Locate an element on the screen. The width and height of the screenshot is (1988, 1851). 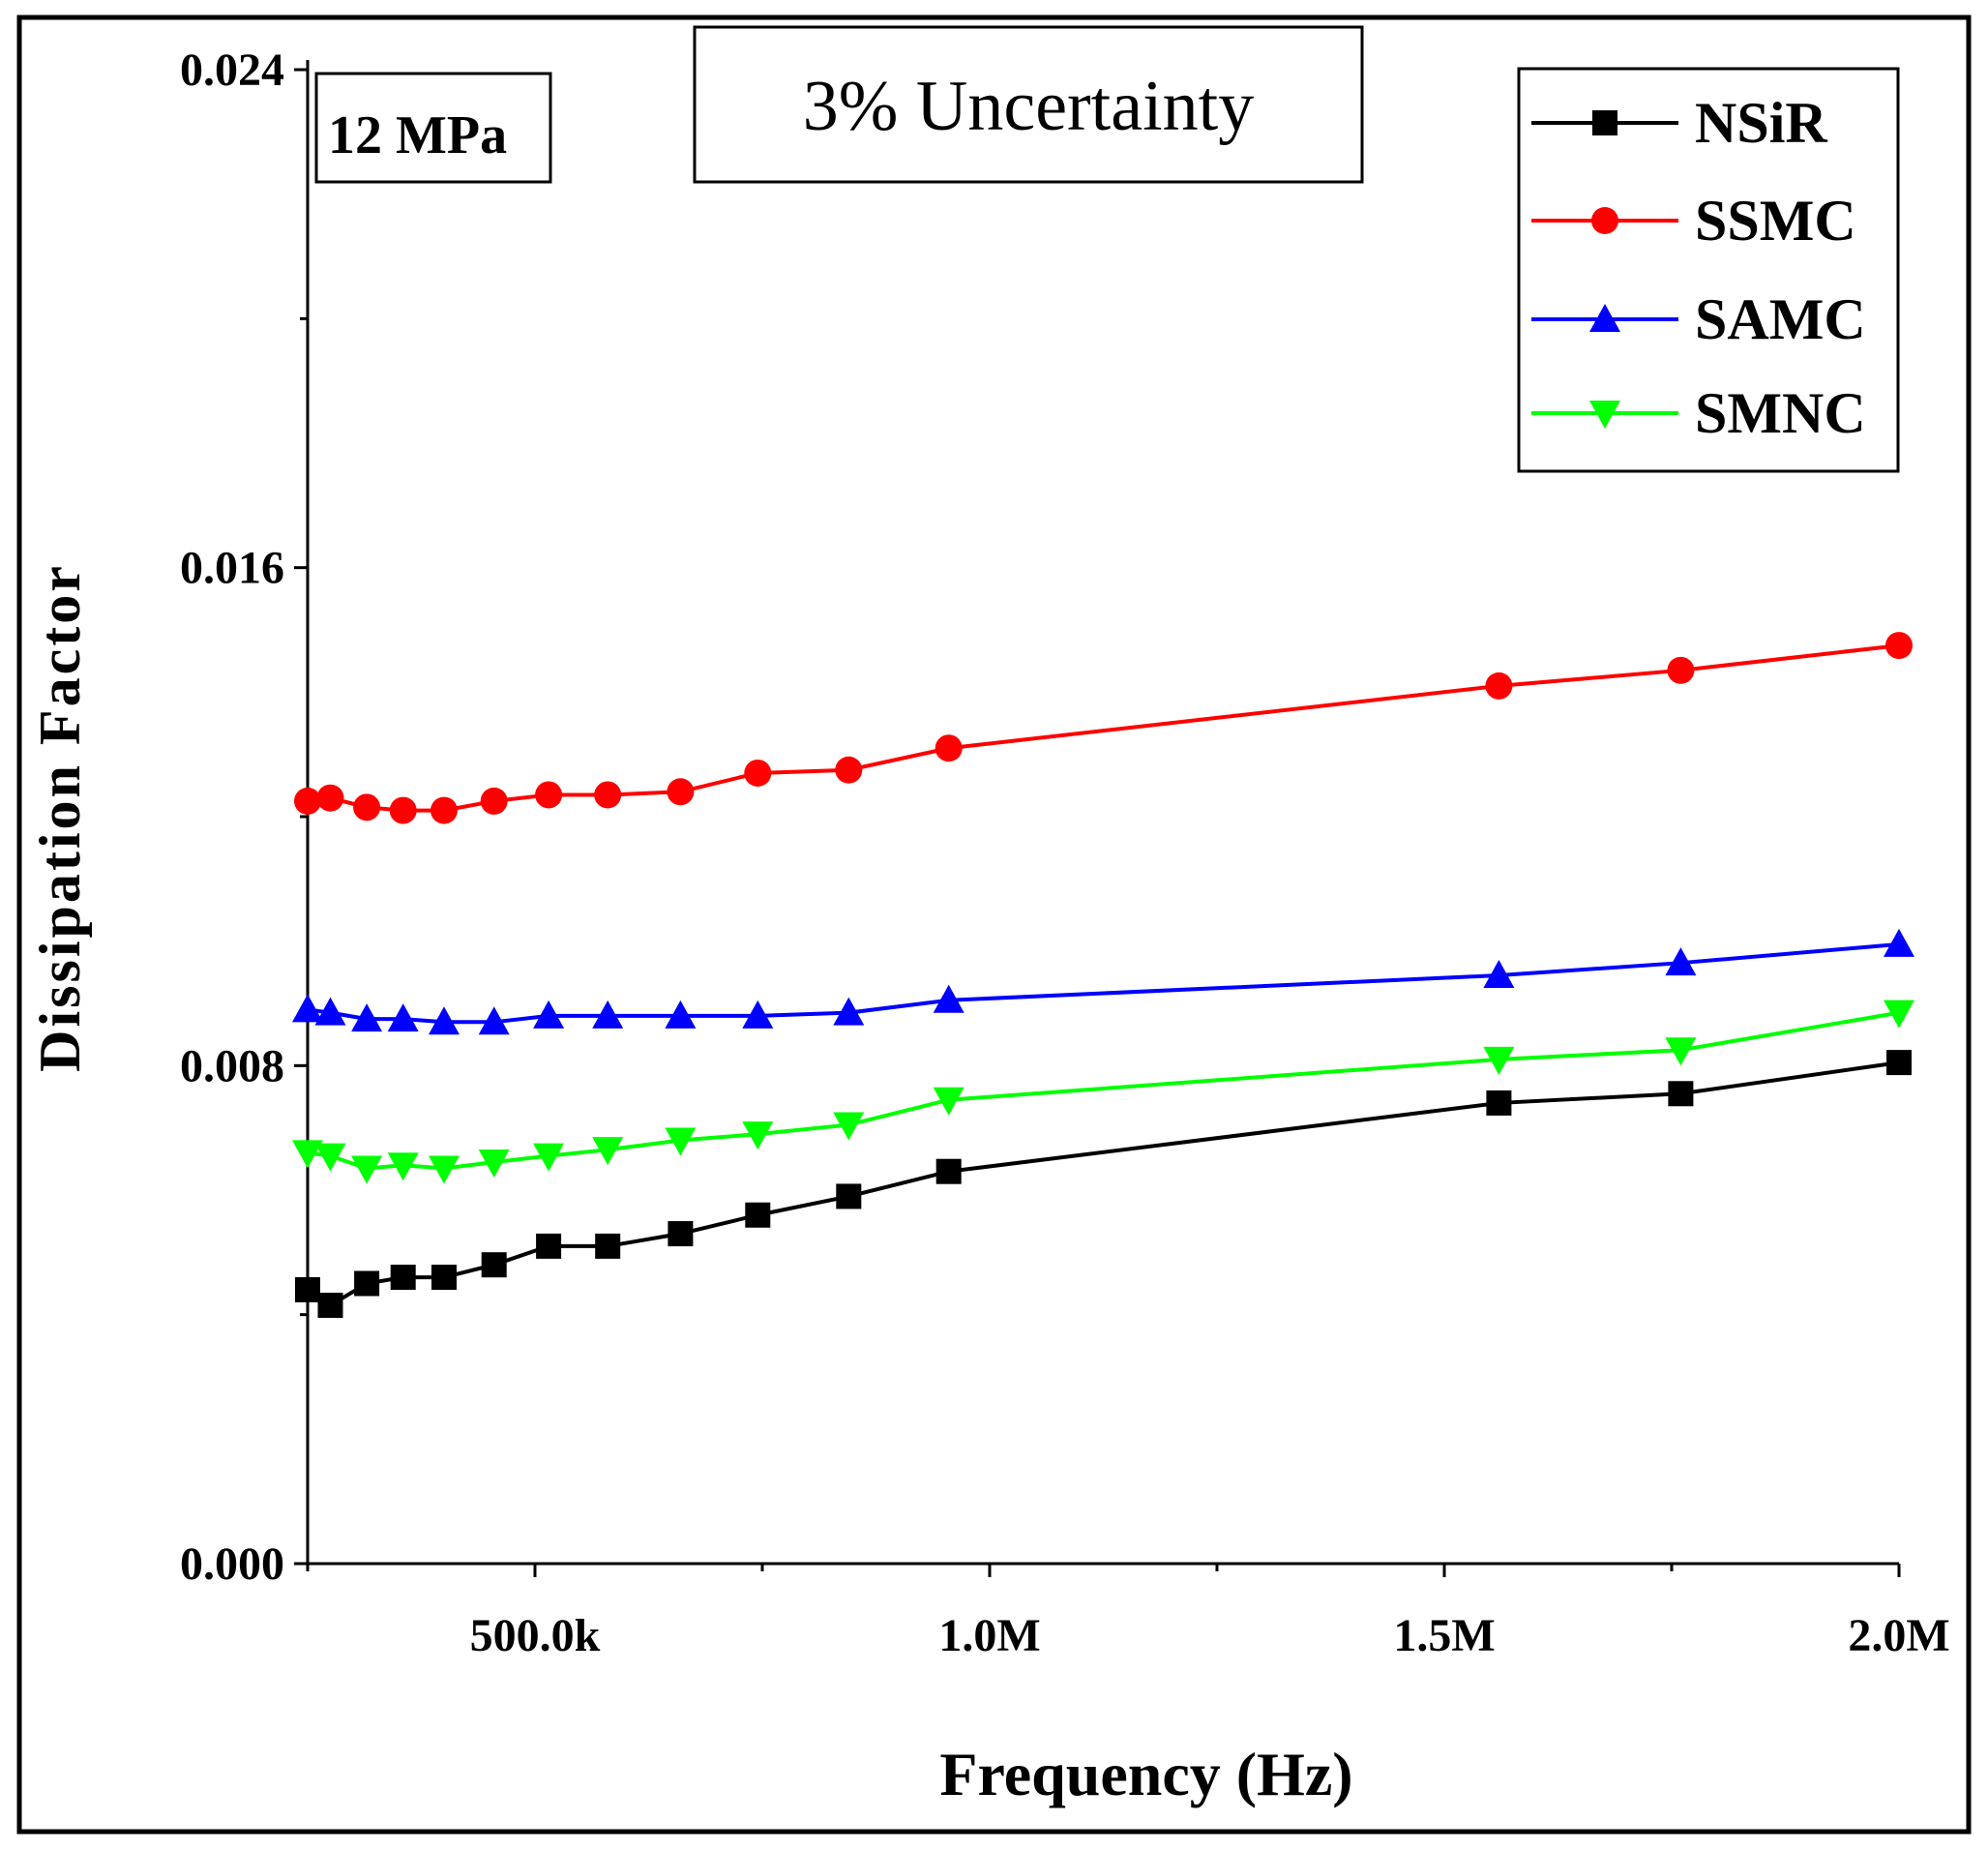
legend-marker-ssmc is located at coordinates (1604, 220).